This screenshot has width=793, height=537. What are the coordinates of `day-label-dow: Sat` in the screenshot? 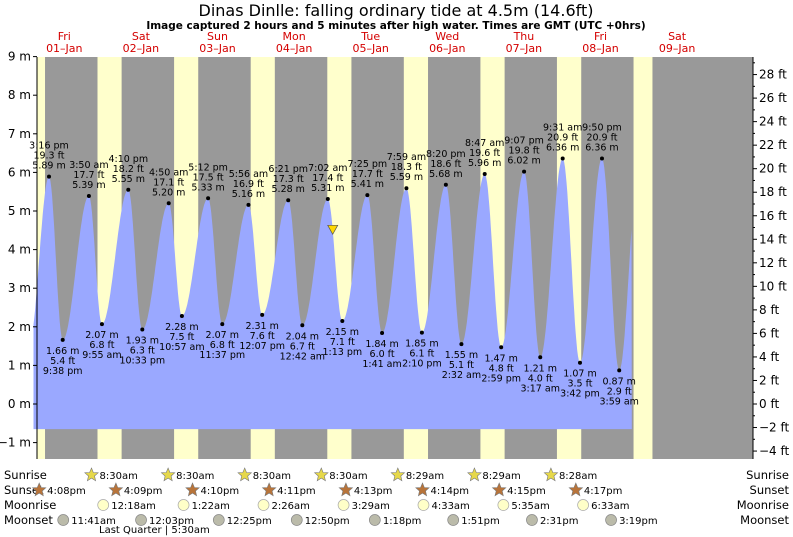 It's located at (141, 36).